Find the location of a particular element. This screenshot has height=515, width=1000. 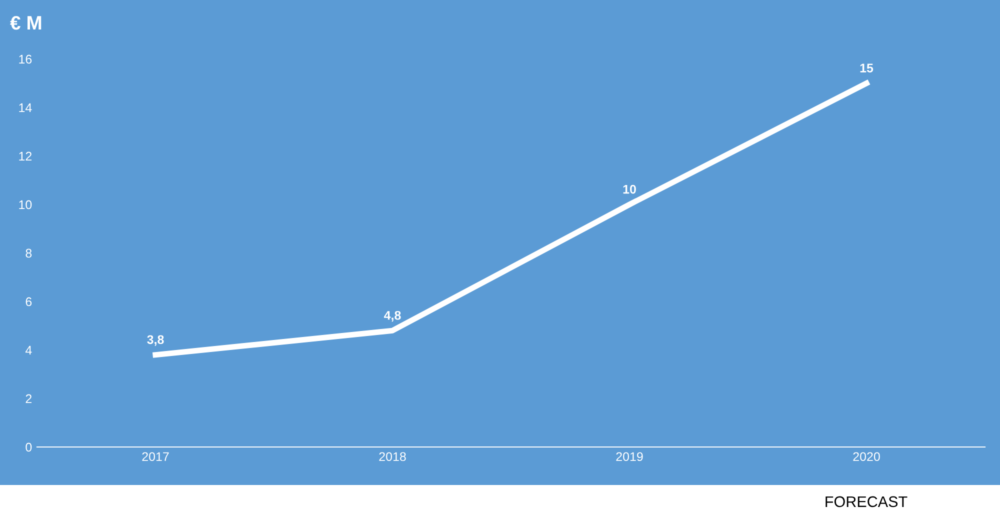

data-label: 4,8 is located at coordinates (392, 316).